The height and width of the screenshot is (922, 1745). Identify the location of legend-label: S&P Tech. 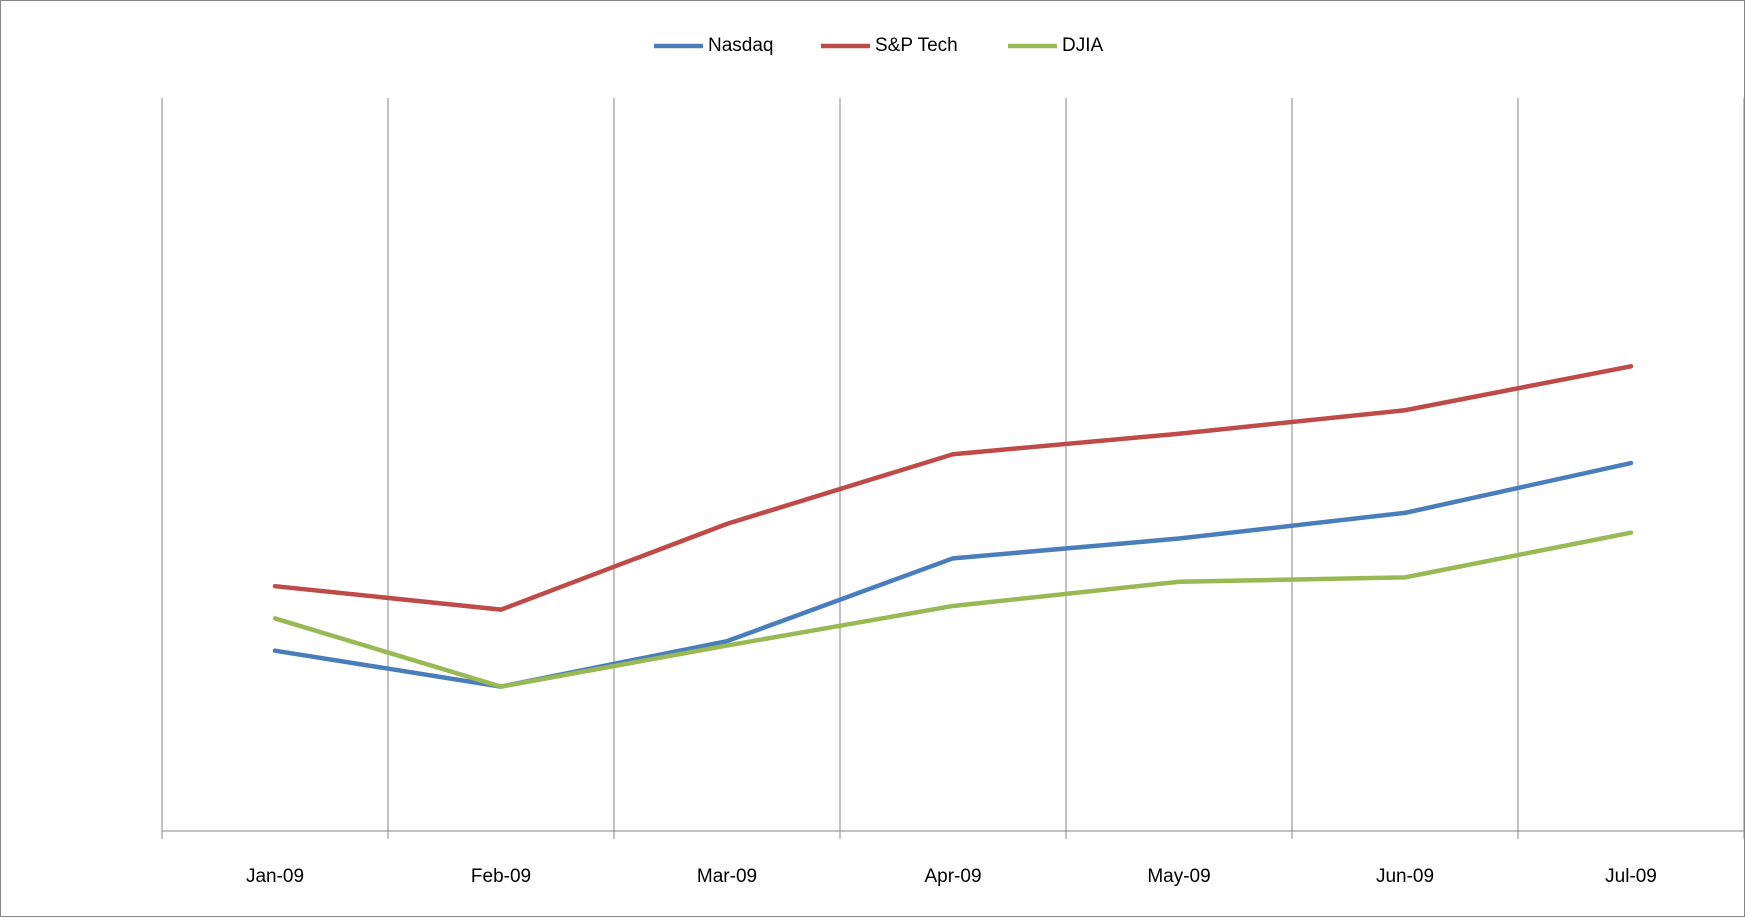
(916, 45).